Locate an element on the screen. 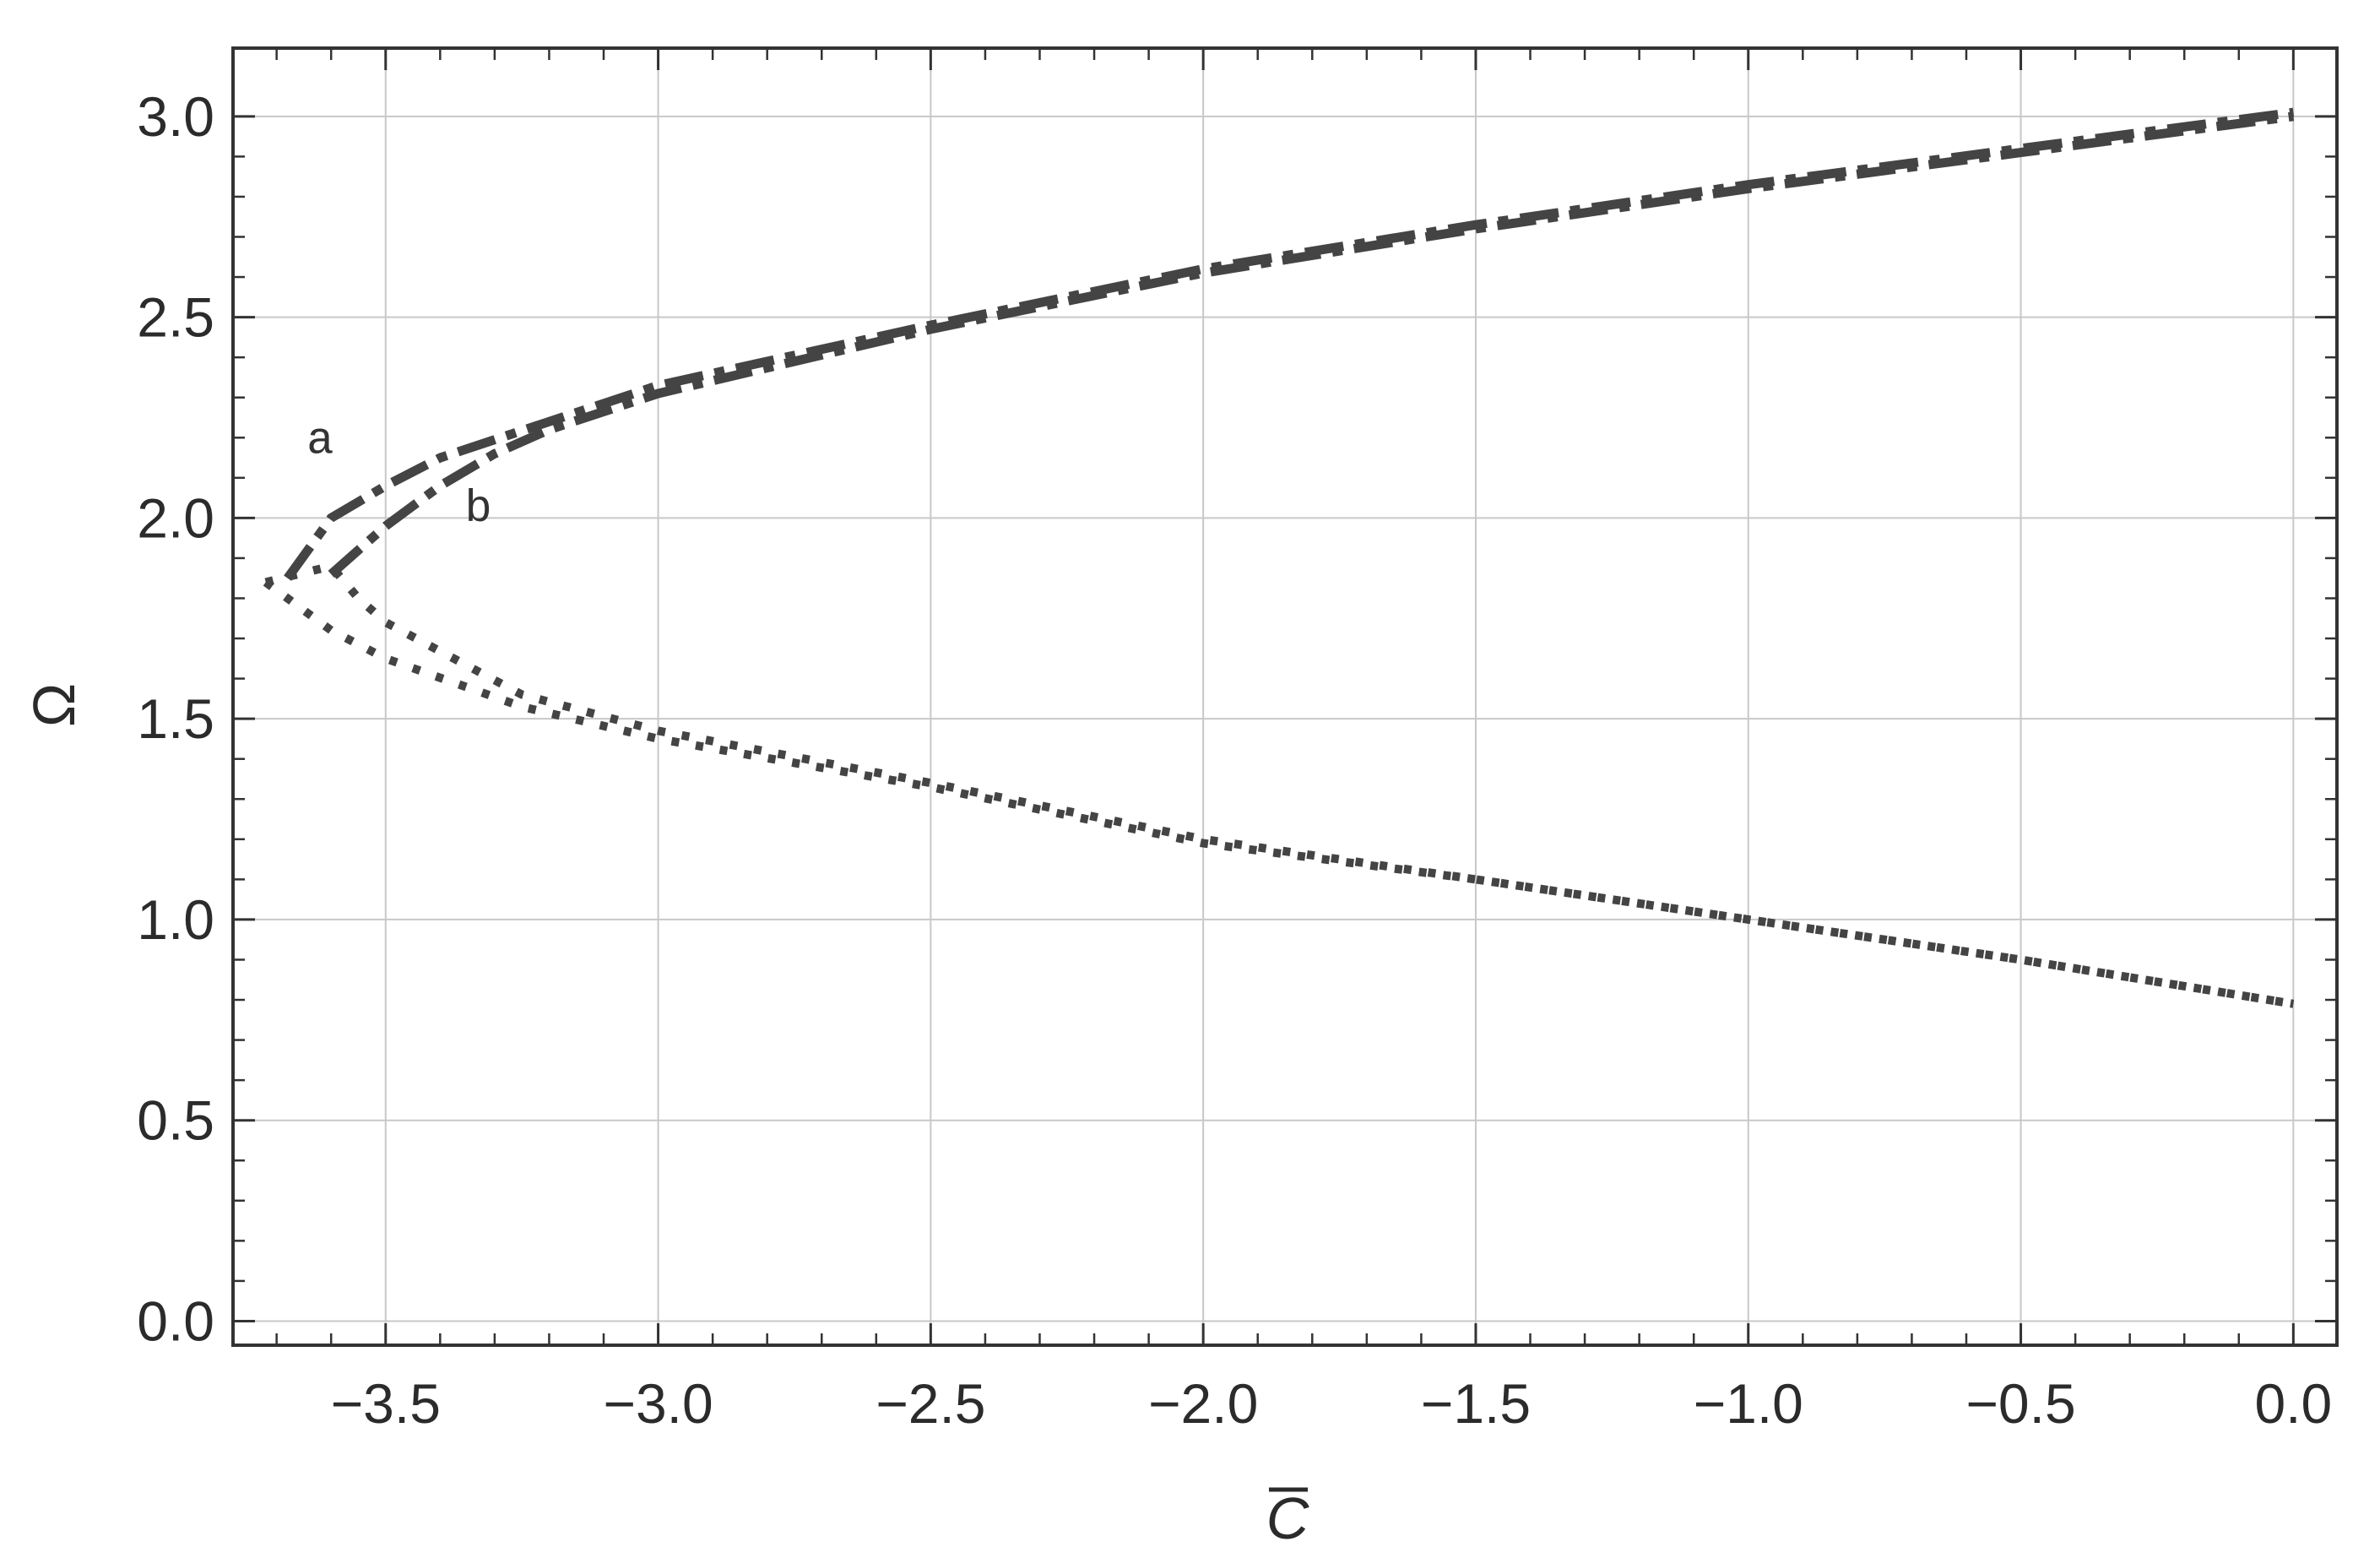 The image size is (2380, 1558). x-tick-label: −2.0 is located at coordinates (1203, 1403).